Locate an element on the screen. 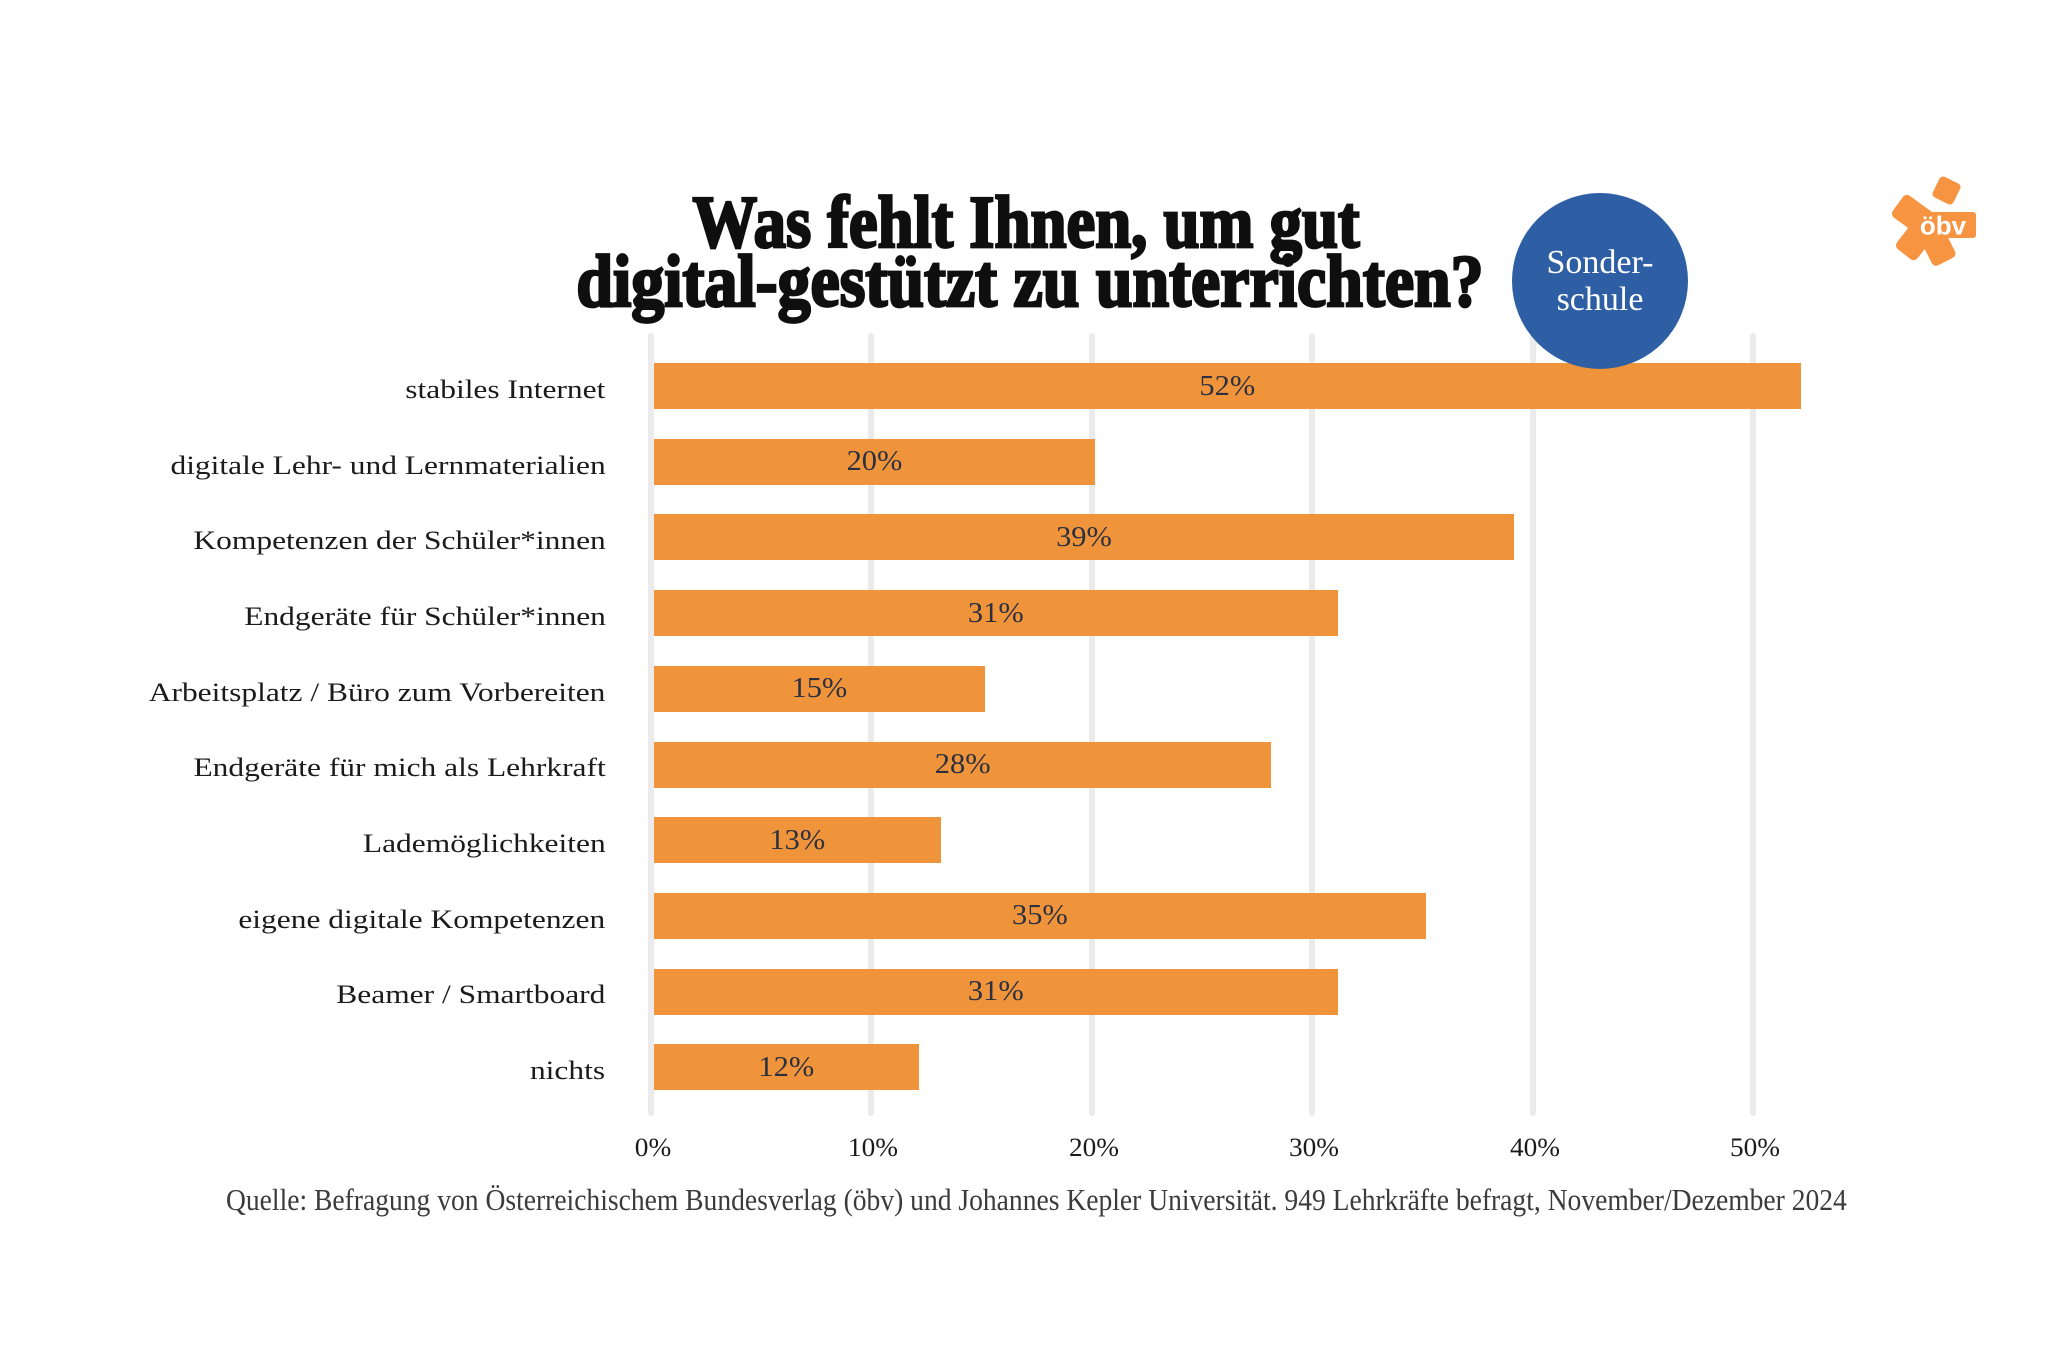 The width and height of the screenshot is (2052, 1354). svg-text: öbv is located at coordinates (1943, 226).